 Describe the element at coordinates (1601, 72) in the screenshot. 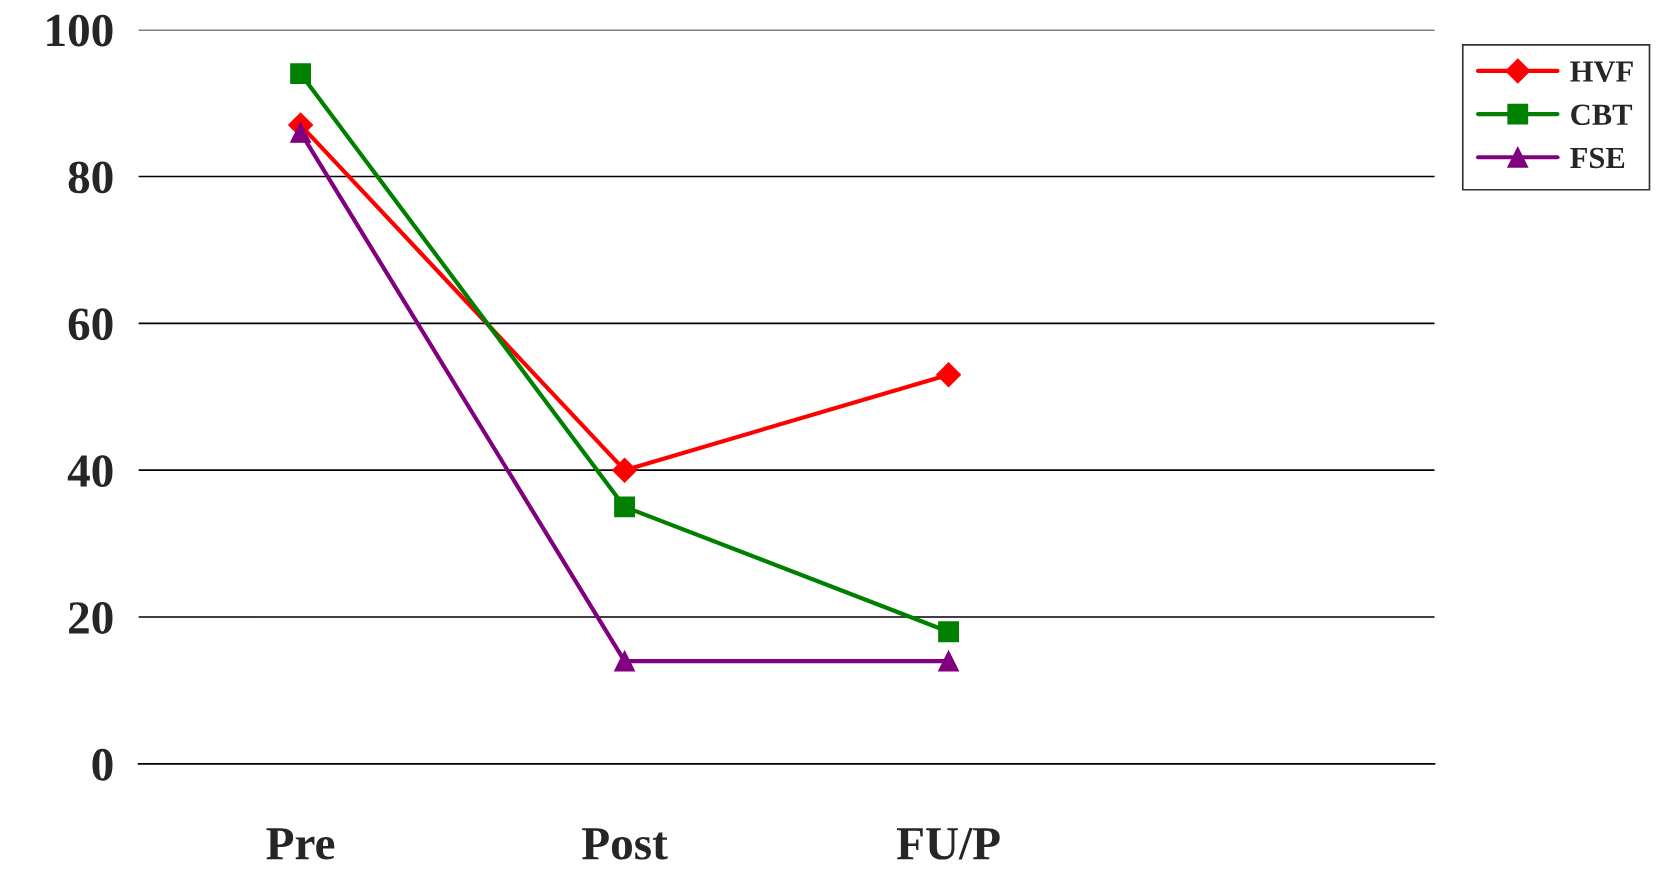

I see `legend-label: HVF` at that location.